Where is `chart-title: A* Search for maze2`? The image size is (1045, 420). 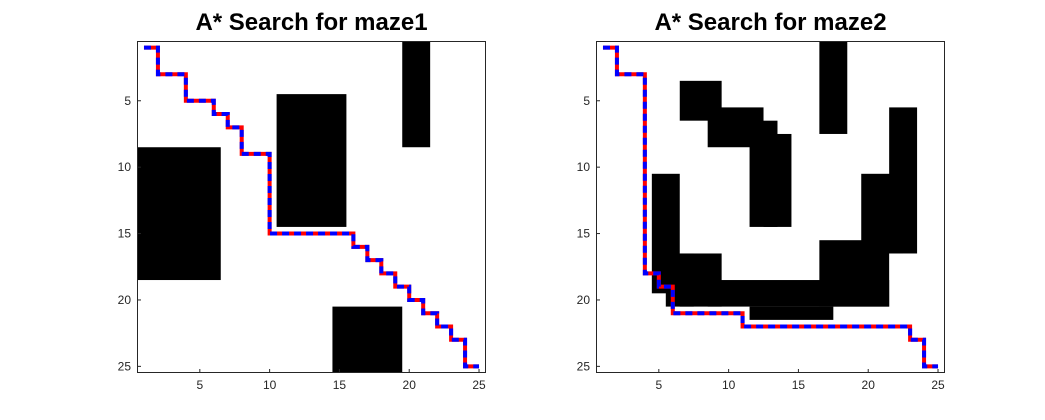 chart-title: A* Search for maze2 is located at coordinates (770, 22).